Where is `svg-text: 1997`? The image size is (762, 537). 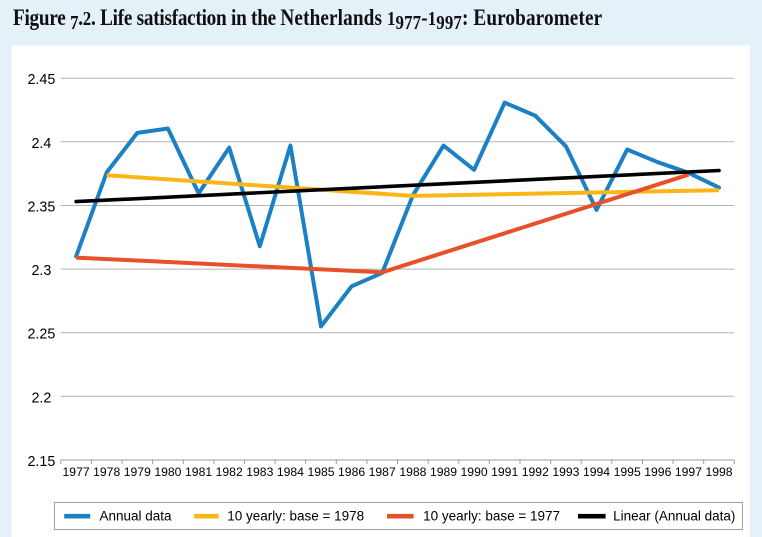 svg-text: 1997 is located at coordinates (688, 472).